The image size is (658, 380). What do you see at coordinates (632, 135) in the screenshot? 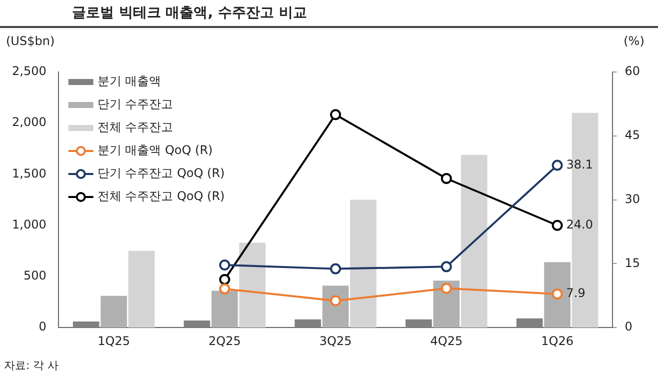
I see `y2-tick-label: 45` at bounding box center [632, 135].